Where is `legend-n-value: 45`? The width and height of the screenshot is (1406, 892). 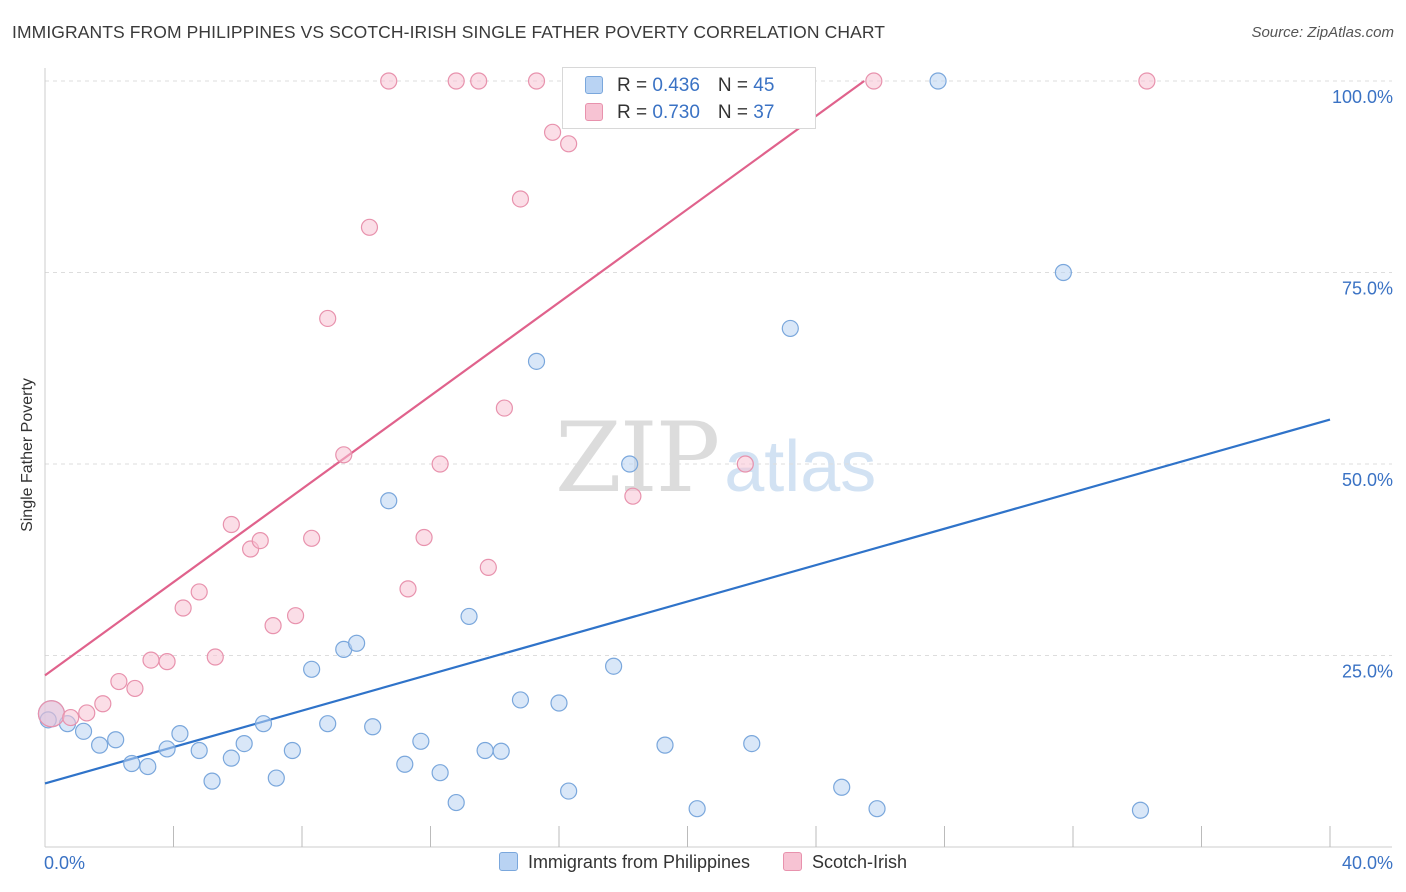 legend-n-value: 45 is located at coordinates (764, 85).